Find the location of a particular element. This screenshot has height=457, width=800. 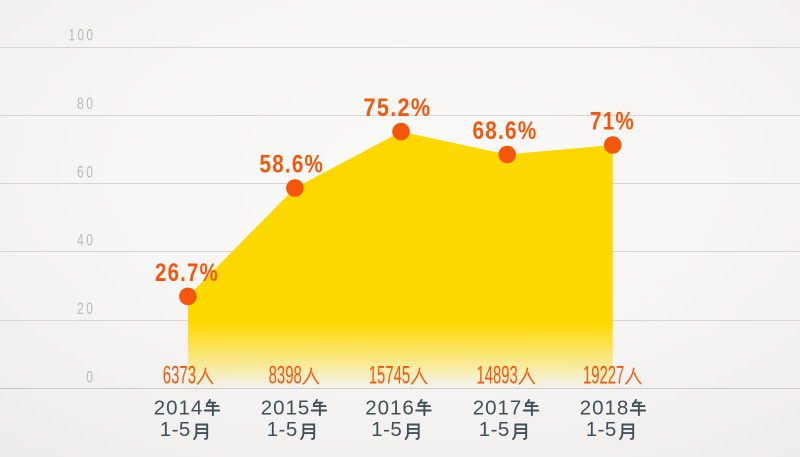

svg-text: 80 is located at coordinates (86, 103).